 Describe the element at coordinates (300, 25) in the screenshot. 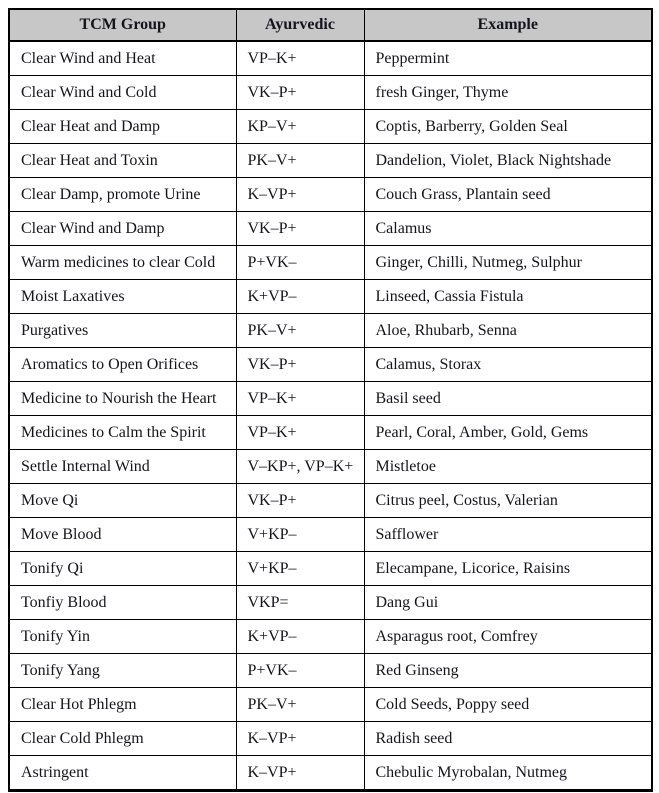

I see `column-header-ayurvedic: Ayurvedic` at that location.